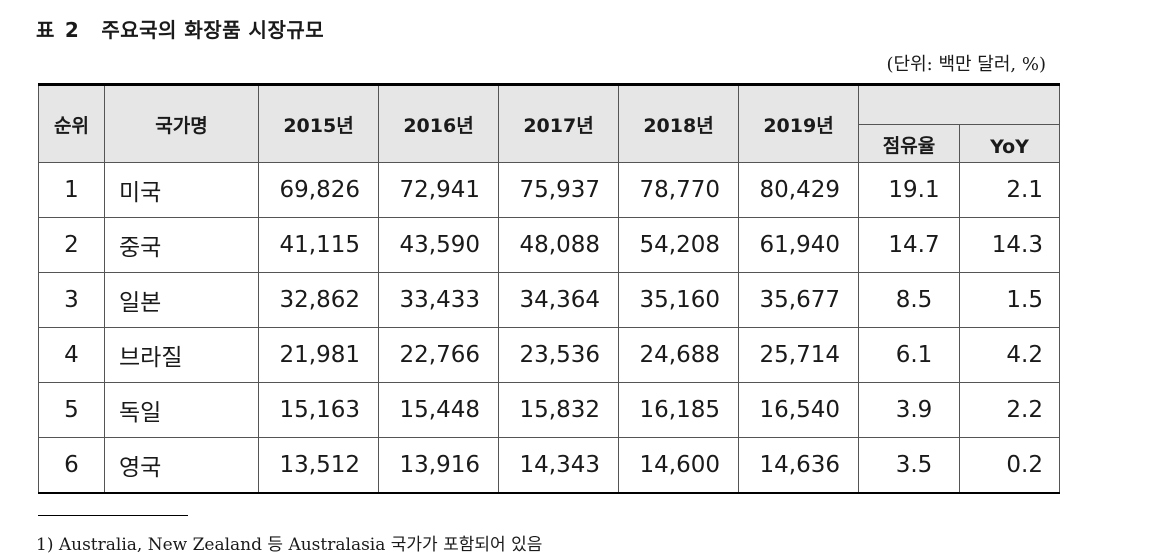 Image resolution: width=1156 pixels, height=554 pixels. What do you see at coordinates (678, 300) in the screenshot?
I see `cell-value-2018: 35,160` at bounding box center [678, 300].